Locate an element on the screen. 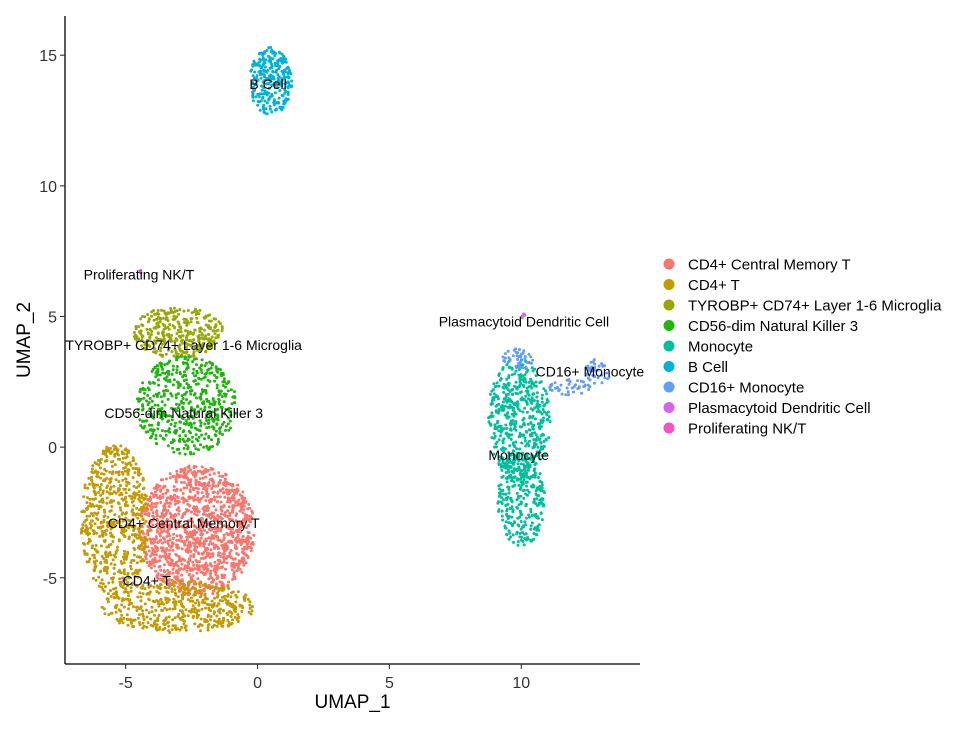 This screenshot has height=733, width=976. legend-key is located at coordinates (669, 387).